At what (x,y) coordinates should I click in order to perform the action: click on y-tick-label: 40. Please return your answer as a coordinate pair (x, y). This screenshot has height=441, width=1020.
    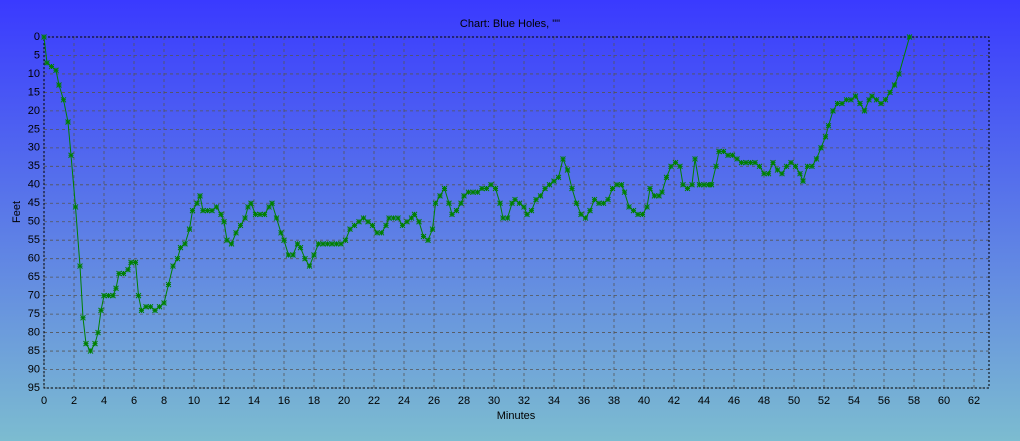
    Looking at the image, I should click on (34, 185).